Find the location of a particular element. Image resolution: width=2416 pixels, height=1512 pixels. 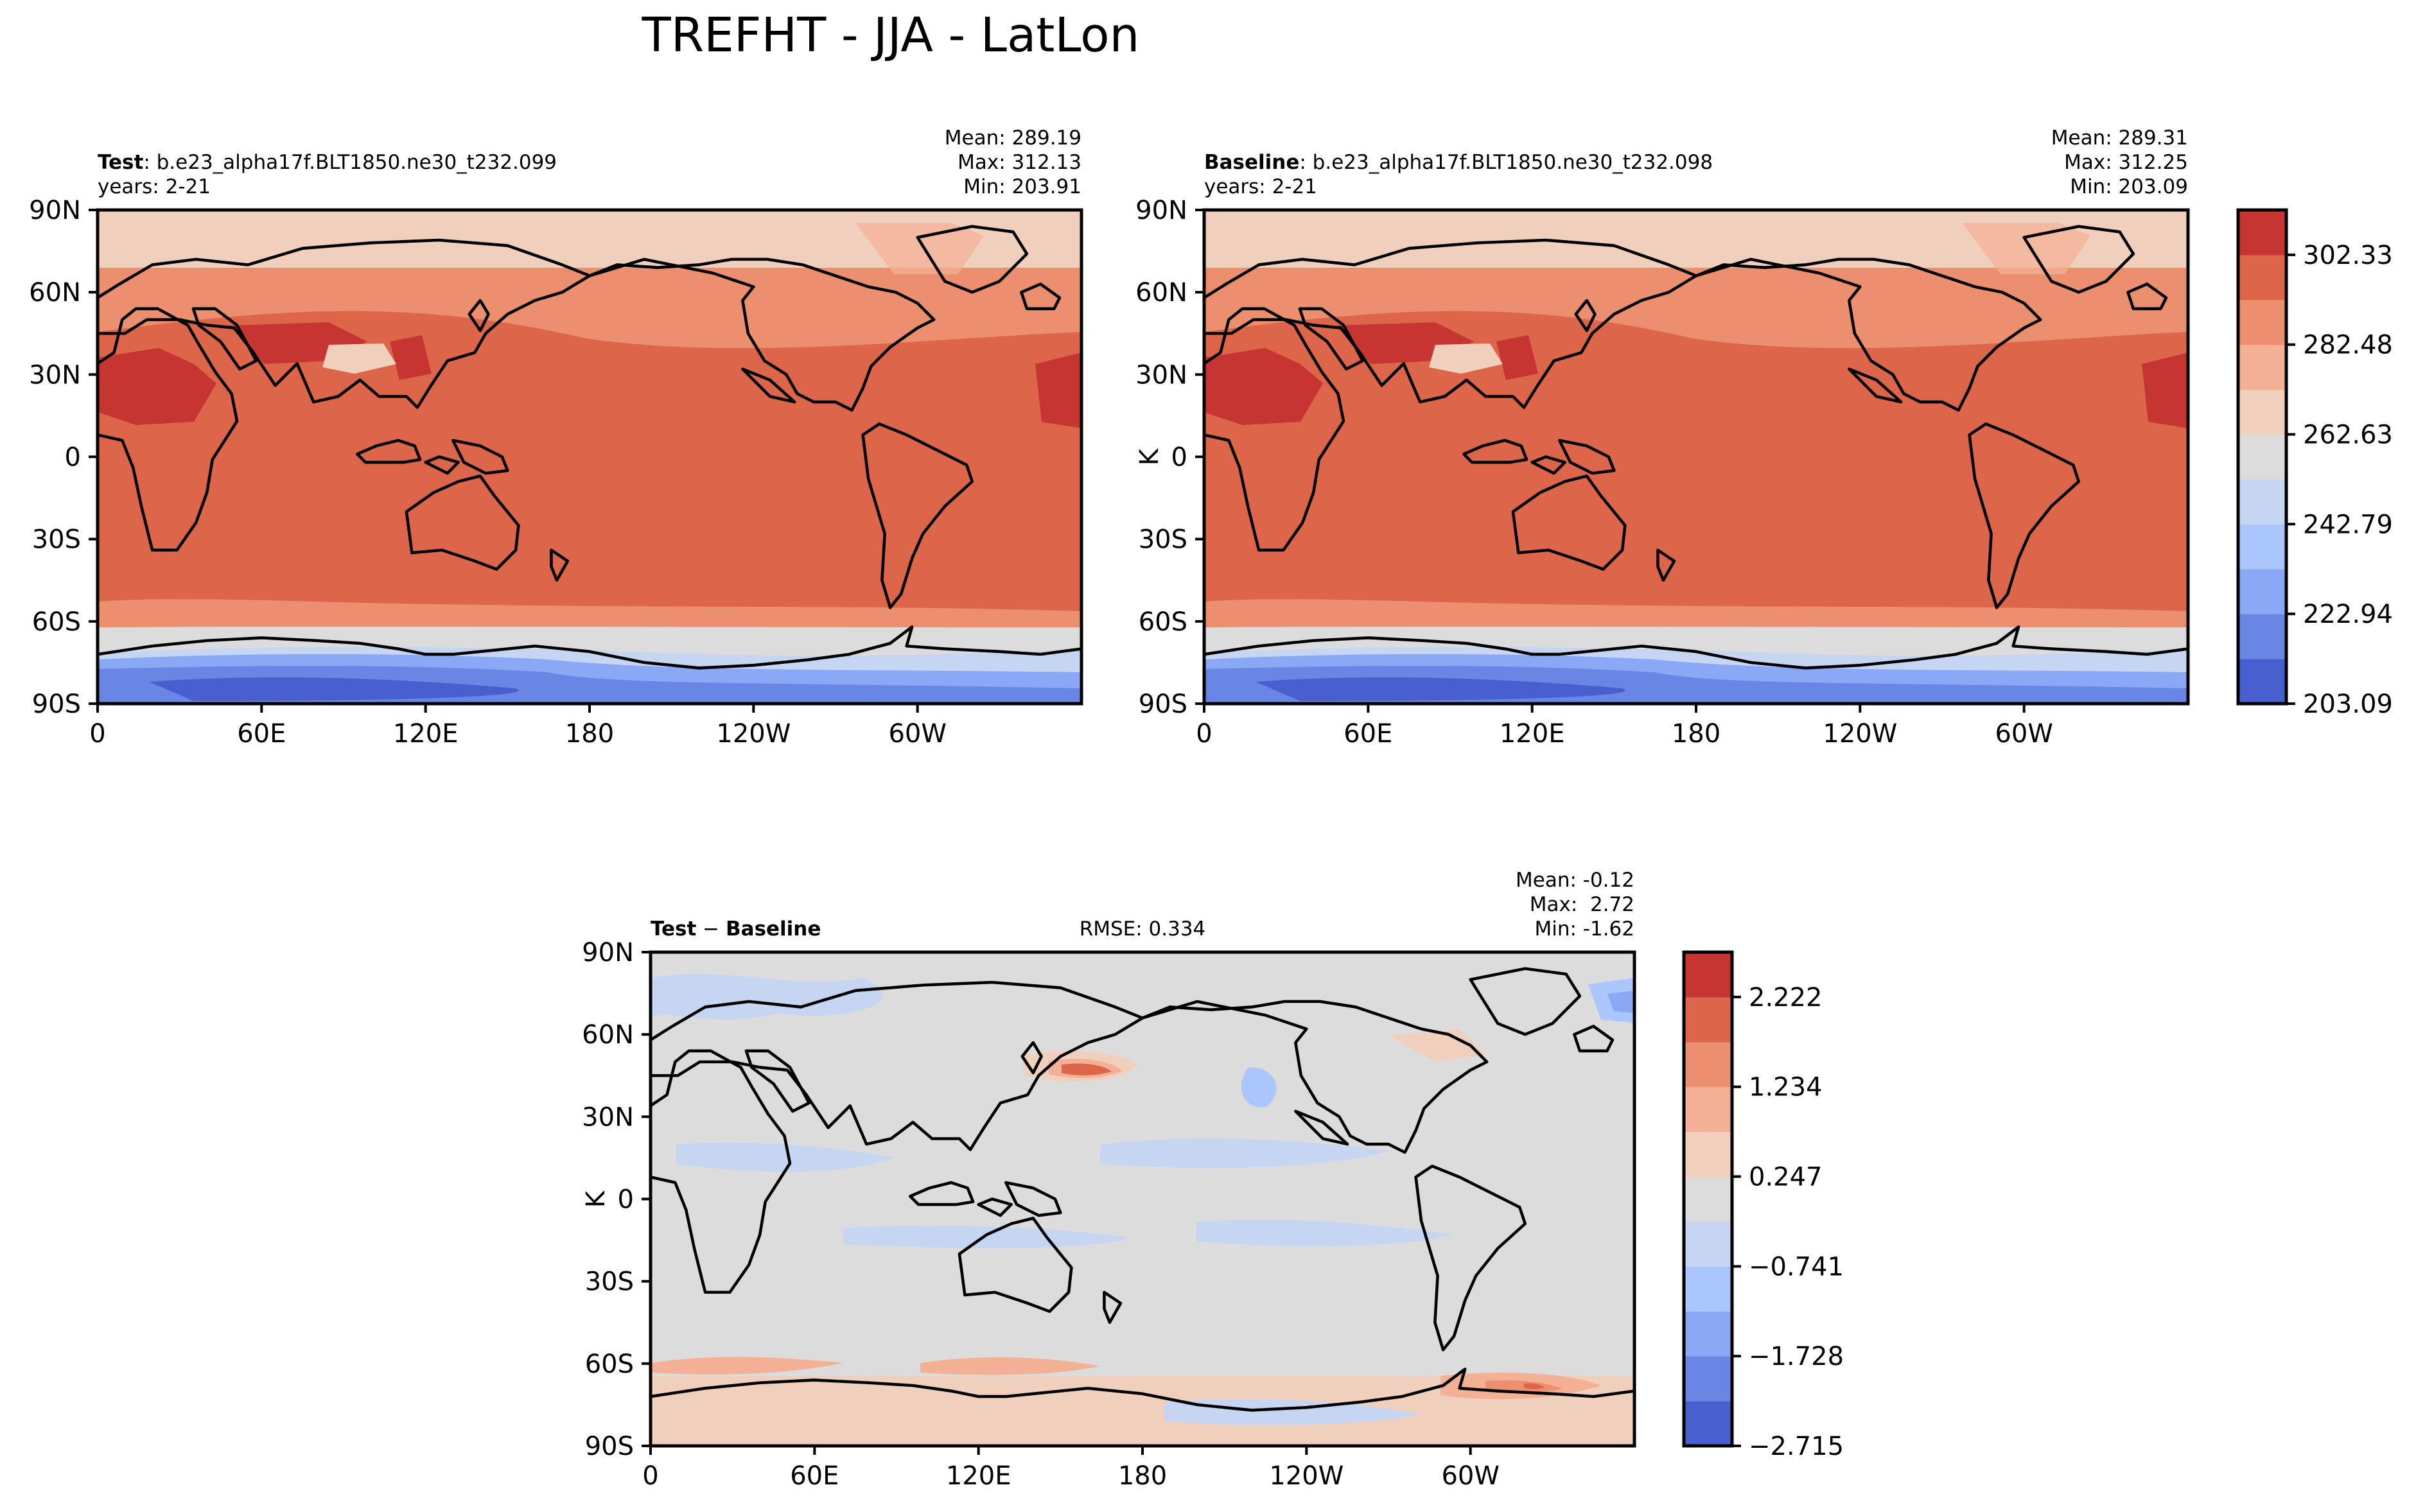

baseline-map-field is located at coordinates (1696, 457).